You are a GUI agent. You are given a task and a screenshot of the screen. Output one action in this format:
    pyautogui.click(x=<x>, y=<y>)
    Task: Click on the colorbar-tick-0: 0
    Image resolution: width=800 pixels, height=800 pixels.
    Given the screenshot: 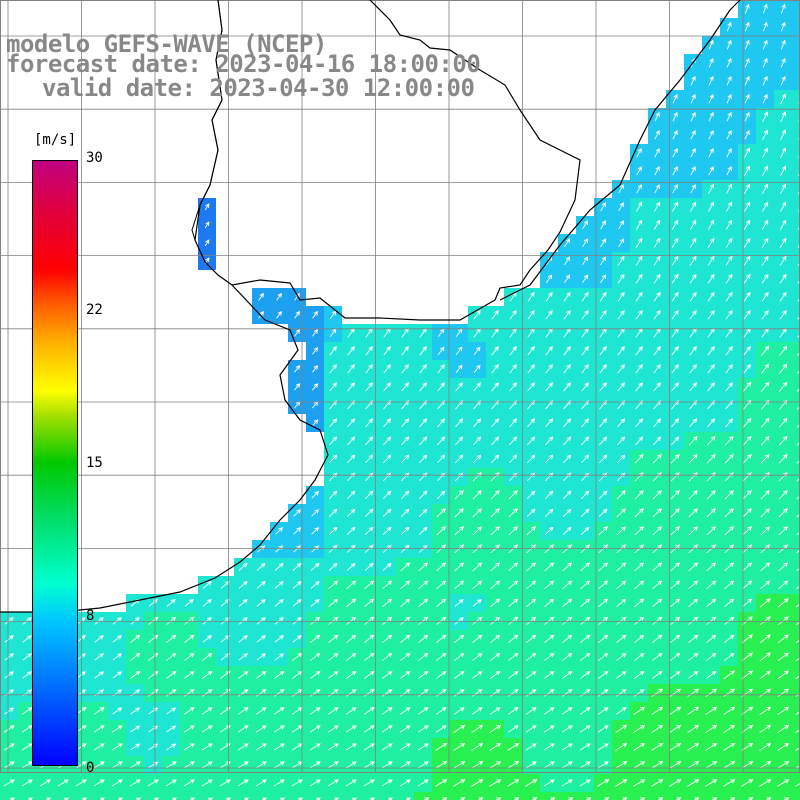 What is the action you would take?
    pyautogui.click(x=90, y=768)
    